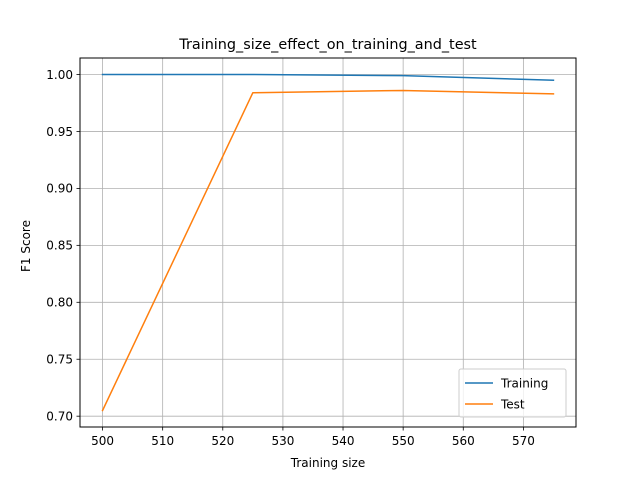 This screenshot has width=640, height=480. Describe the element at coordinates (327, 463) in the screenshot. I see `x-axis-label: Training size` at that location.